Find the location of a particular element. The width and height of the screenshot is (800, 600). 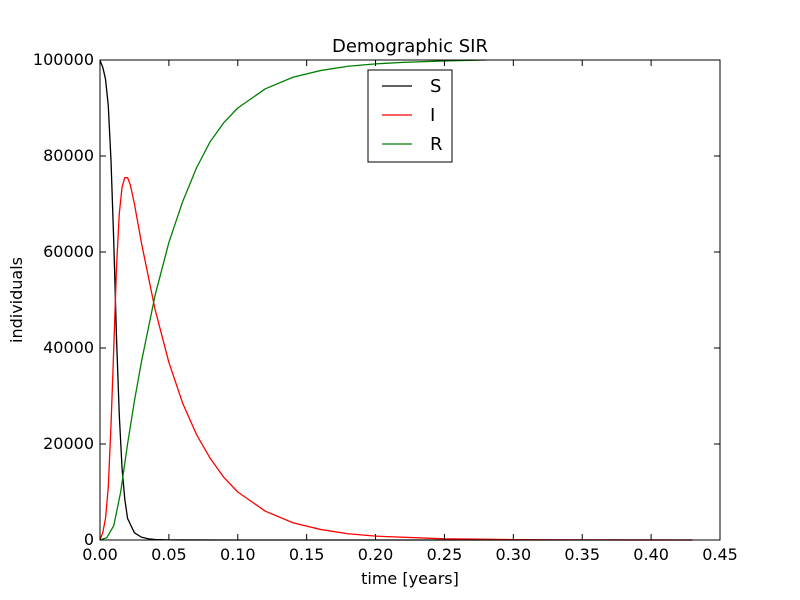

y-tick-label: 20000 is located at coordinates (68, 443).